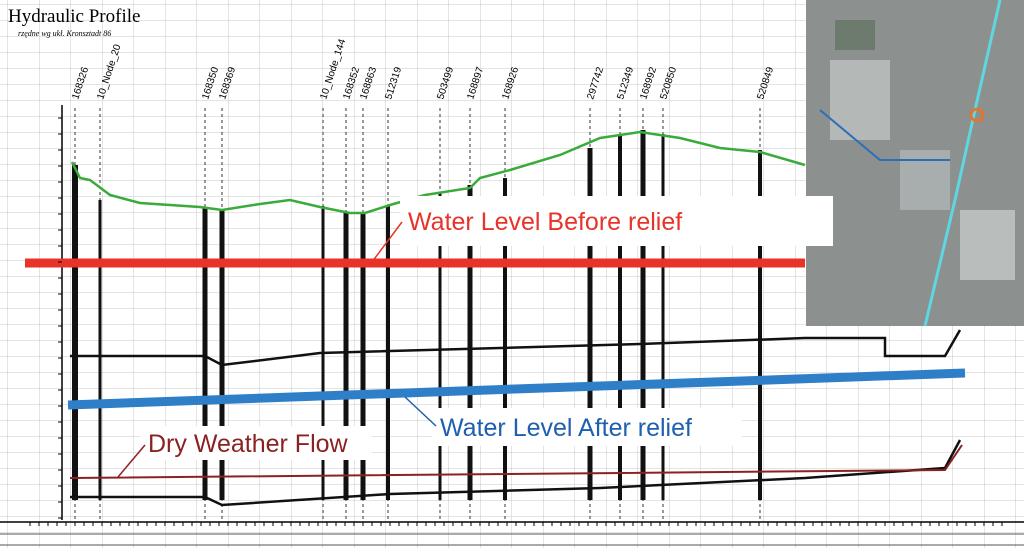 The image size is (1024, 548). Describe the element at coordinates (516, 461) in the screenshot. I see `dry-weather-flow` at that location.